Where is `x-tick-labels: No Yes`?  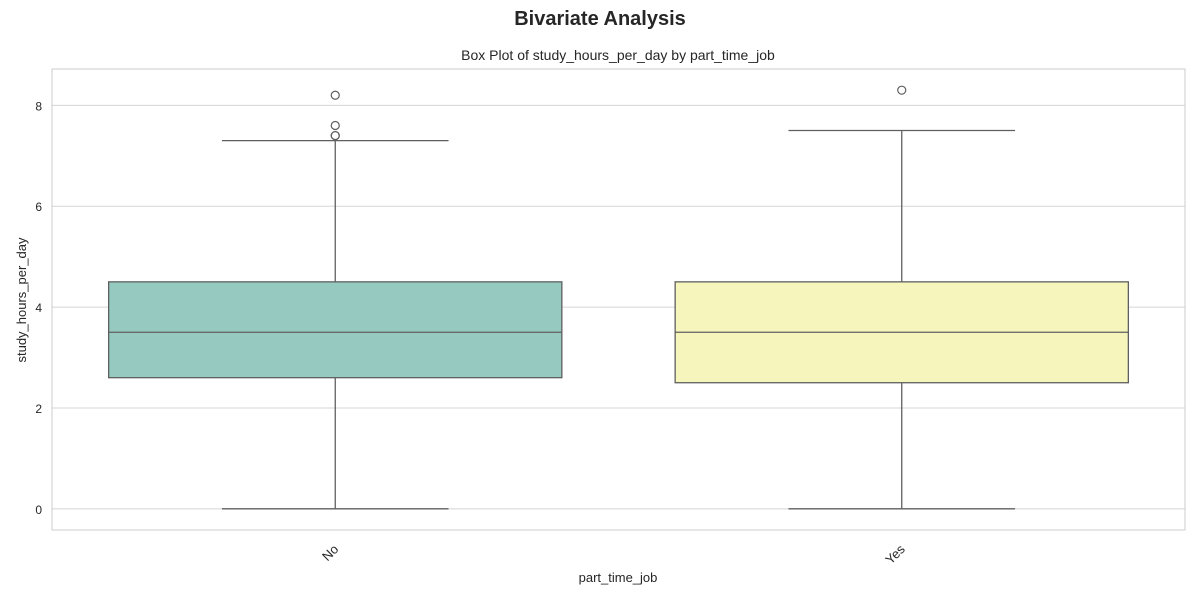 x-tick-labels: No Yes is located at coordinates (613, 554).